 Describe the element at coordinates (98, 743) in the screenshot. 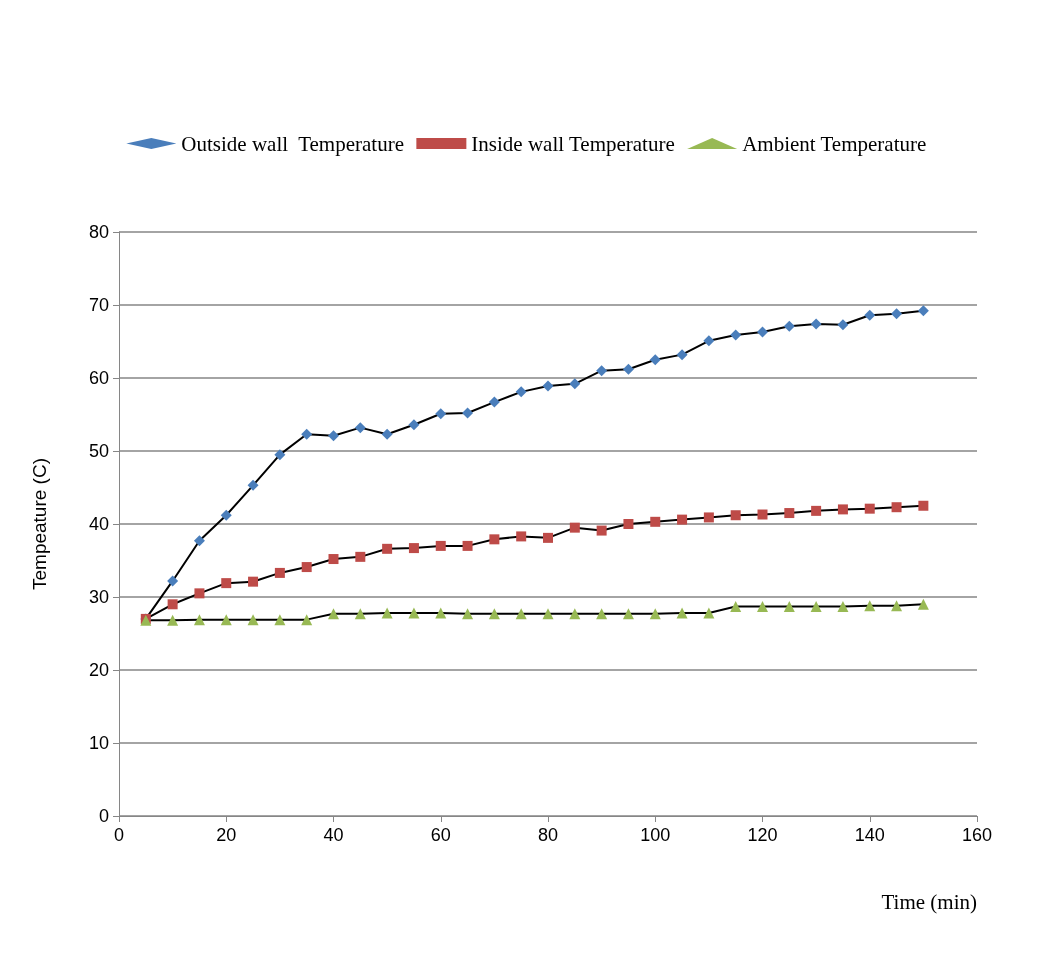

I see `y-tick-label: 10` at that location.